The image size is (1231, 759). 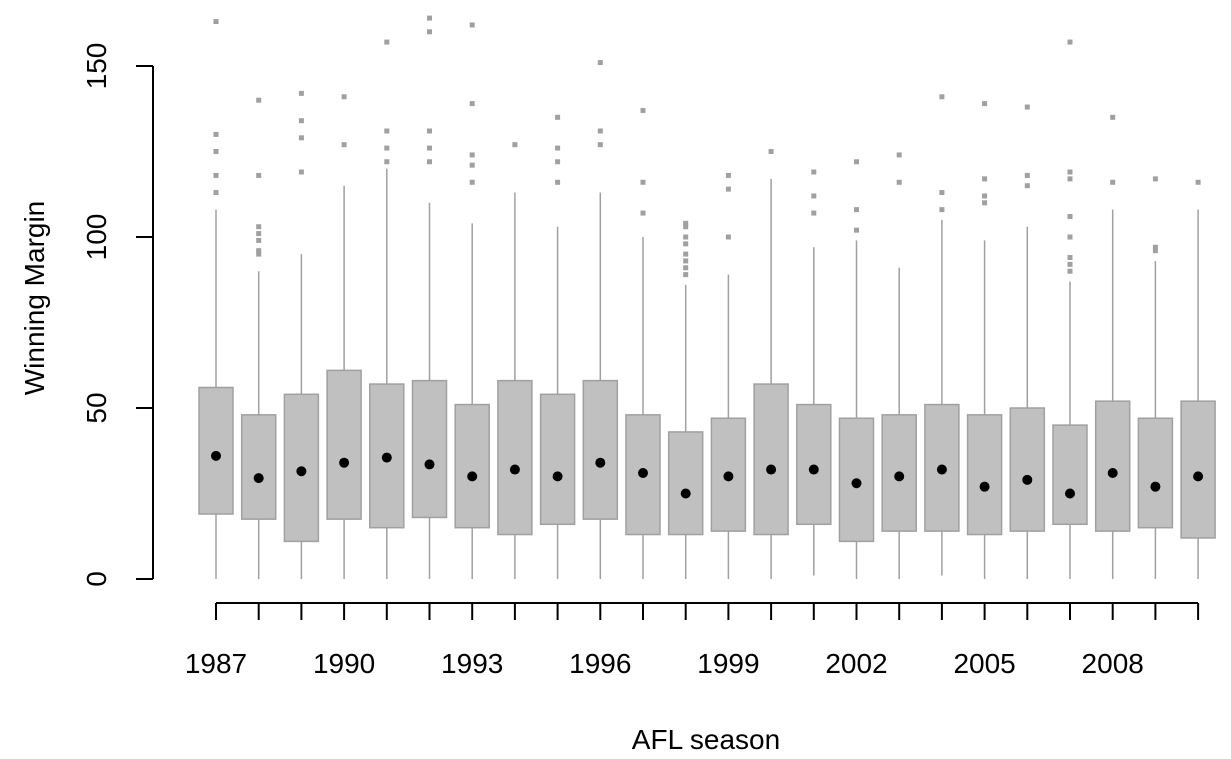 What do you see at coordinates (34, 298) in the screenshot?
I see `y-axis-title: Winning Margin` at bounding box center [34, 298].